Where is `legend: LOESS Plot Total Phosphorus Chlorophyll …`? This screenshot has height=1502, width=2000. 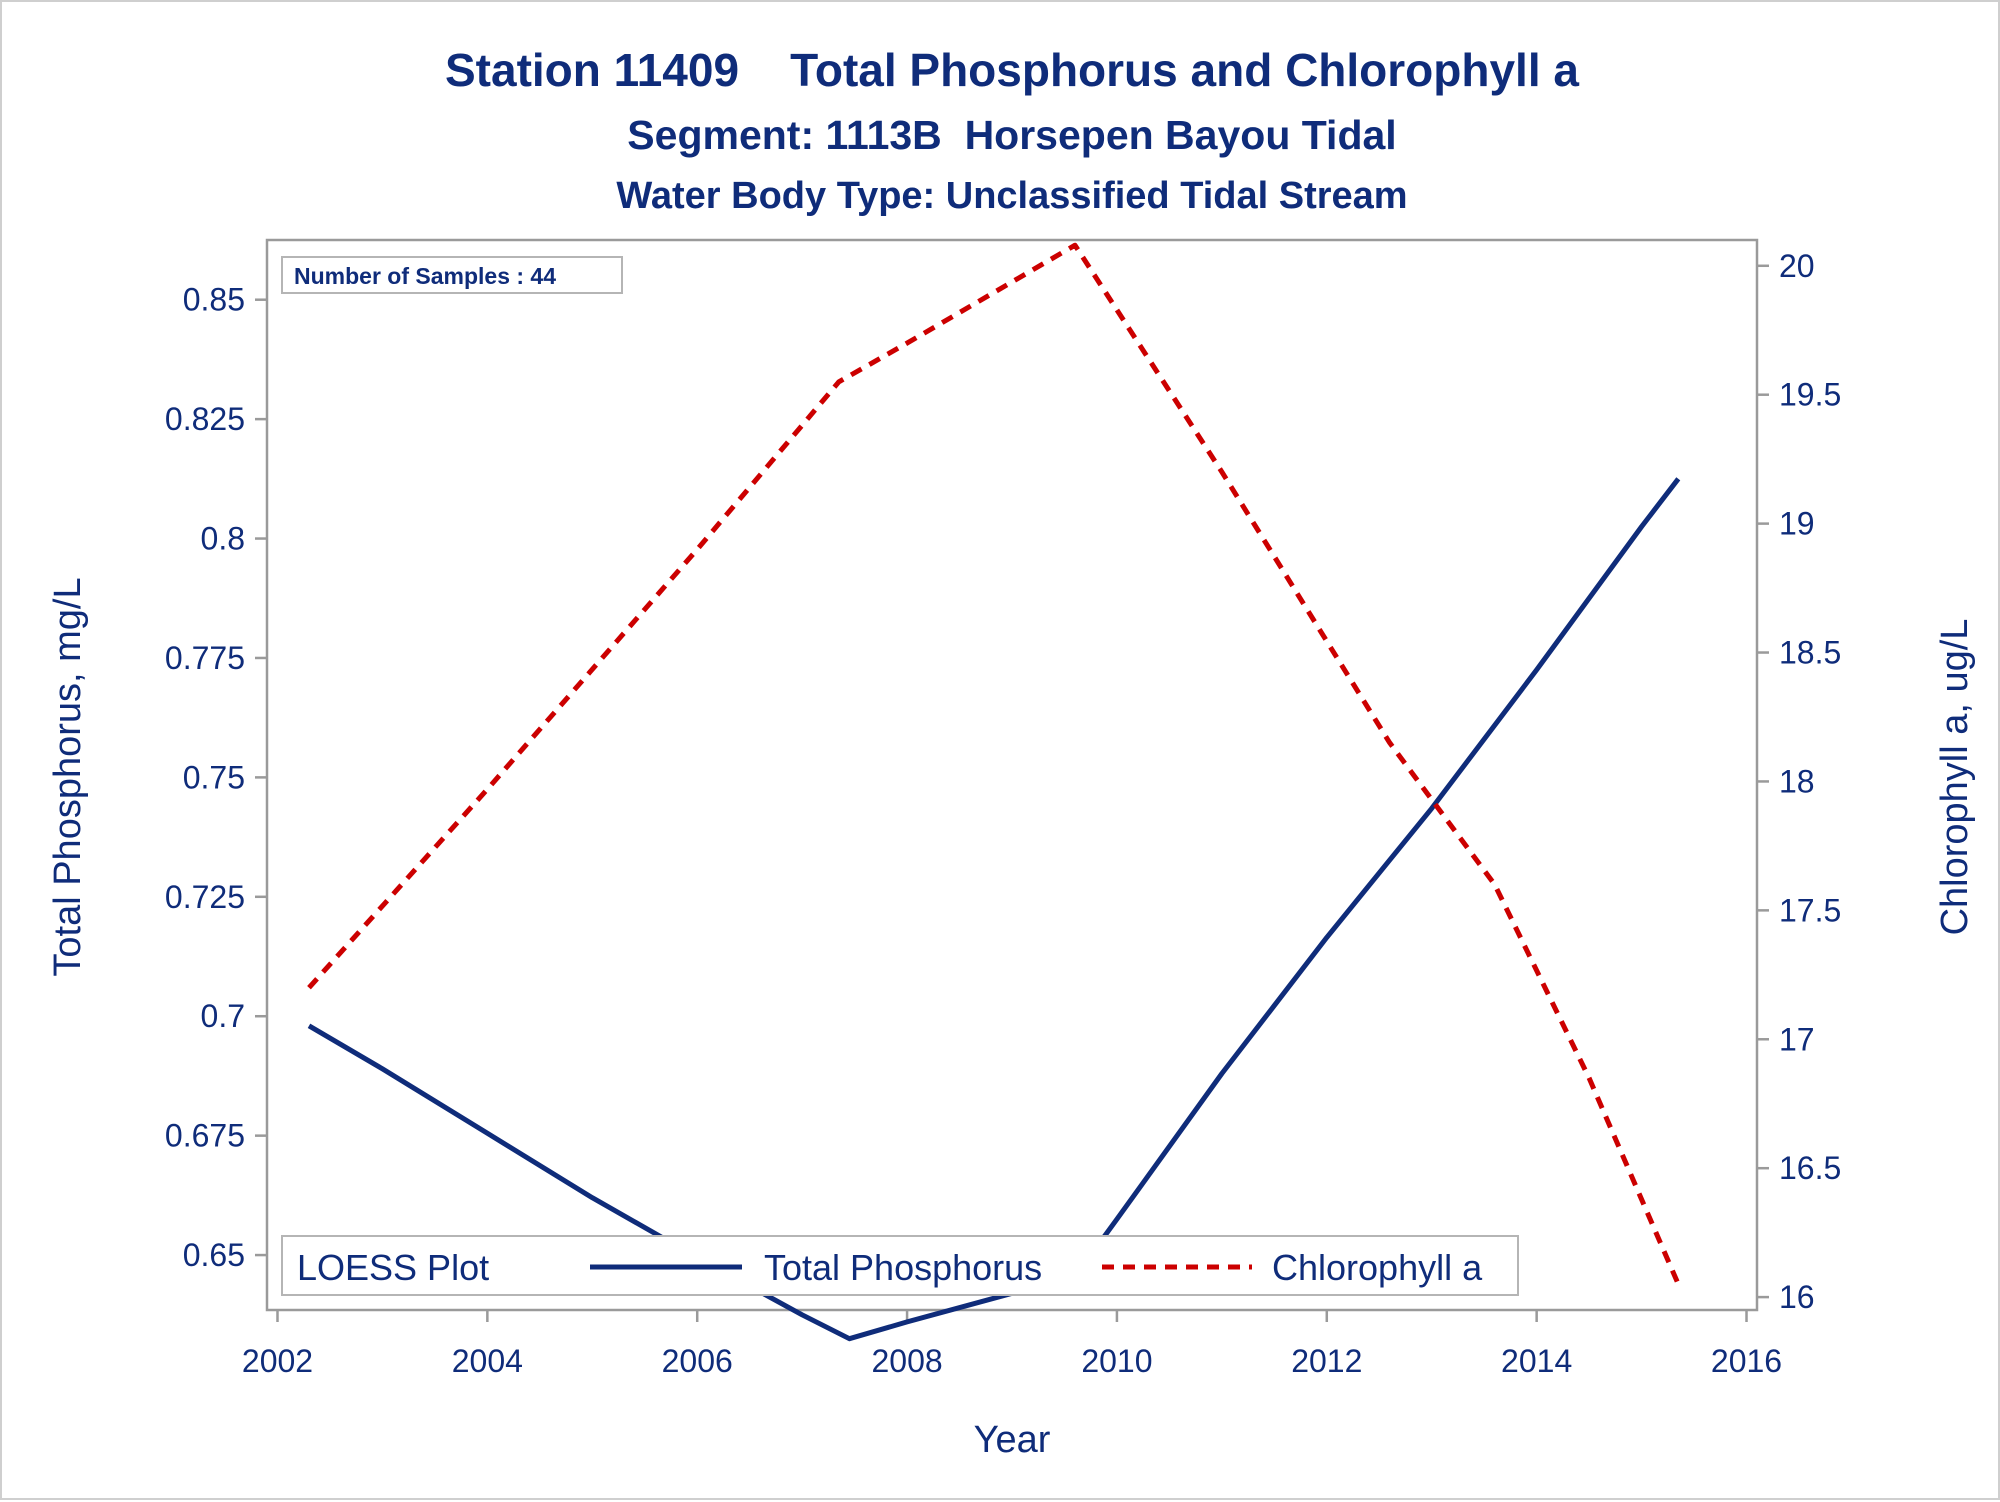
legend: LOESS Plot Total Phosphorus Chlorophyll … is located at coordinates (900, 1265).